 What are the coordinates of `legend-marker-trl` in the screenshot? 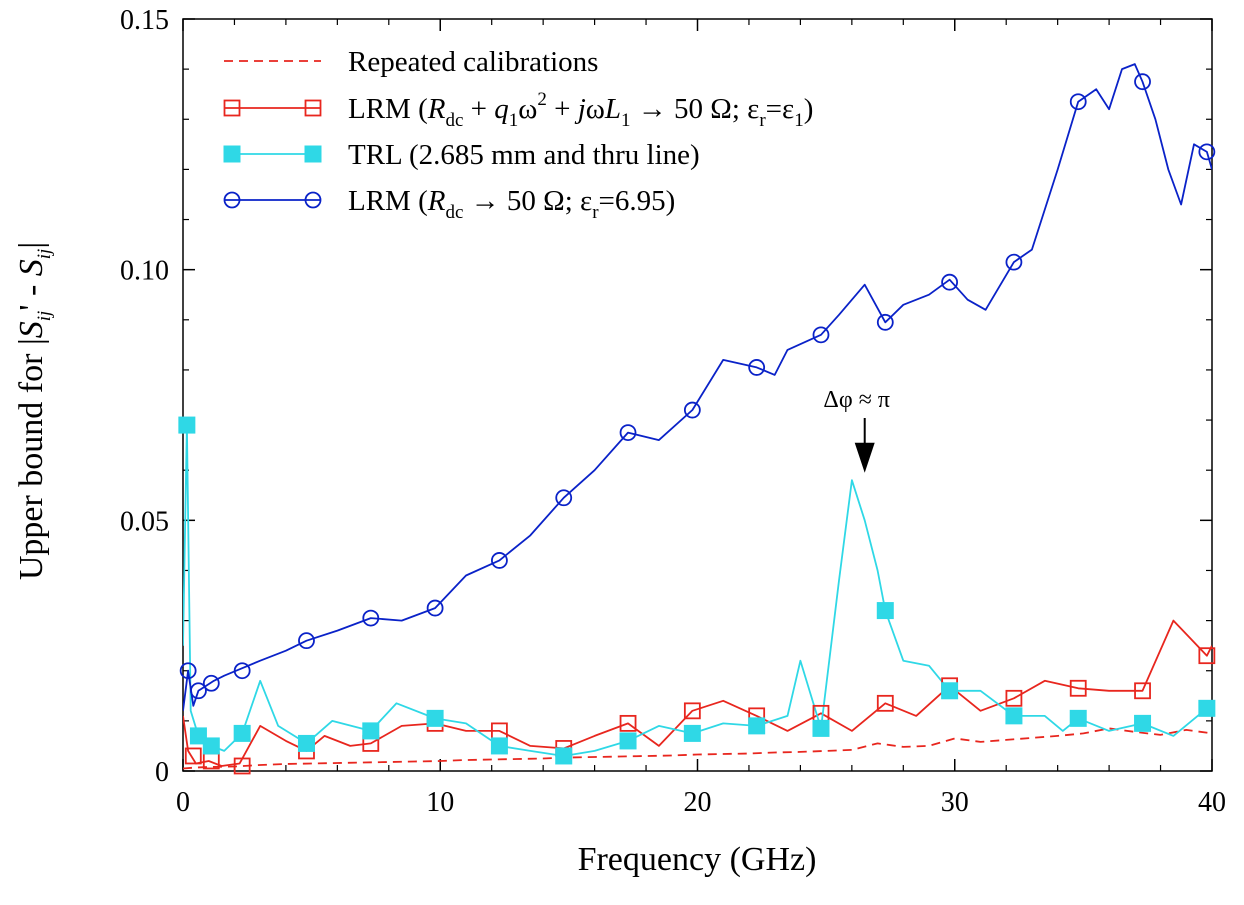 It's located at (313, 154).